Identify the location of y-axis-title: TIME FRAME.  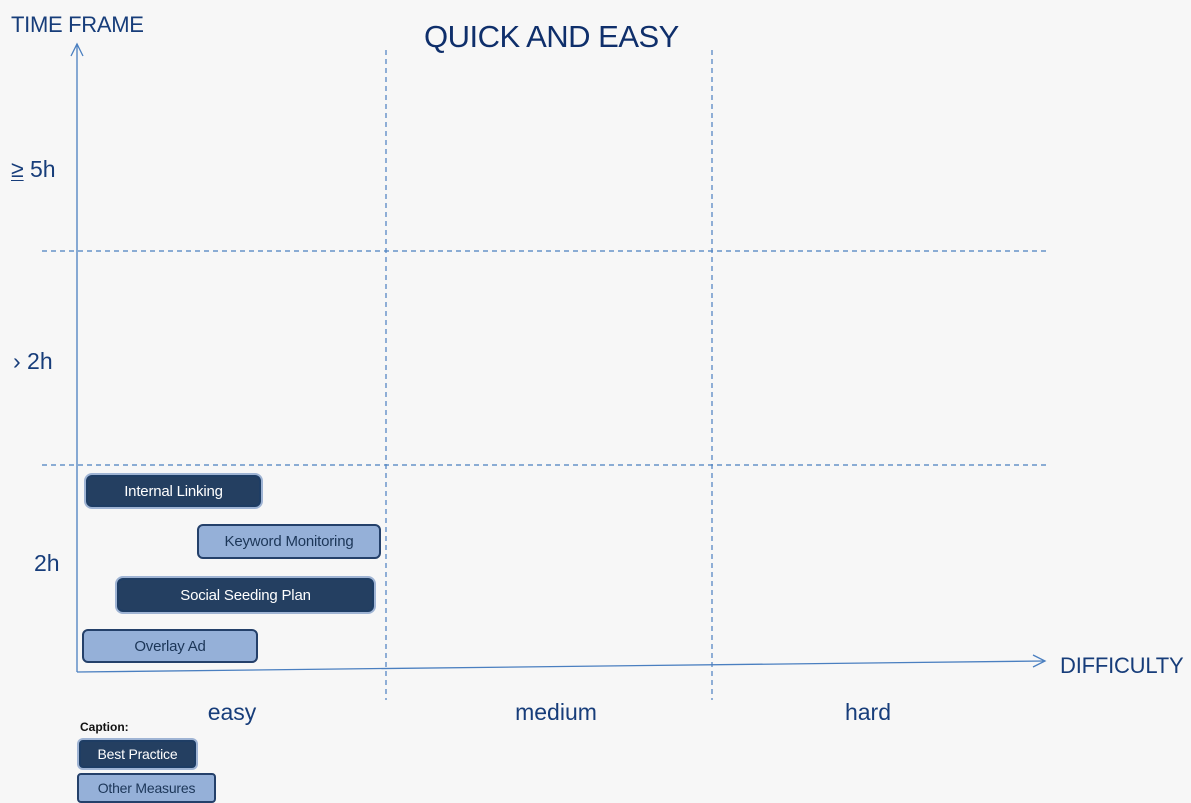
(77, 24).